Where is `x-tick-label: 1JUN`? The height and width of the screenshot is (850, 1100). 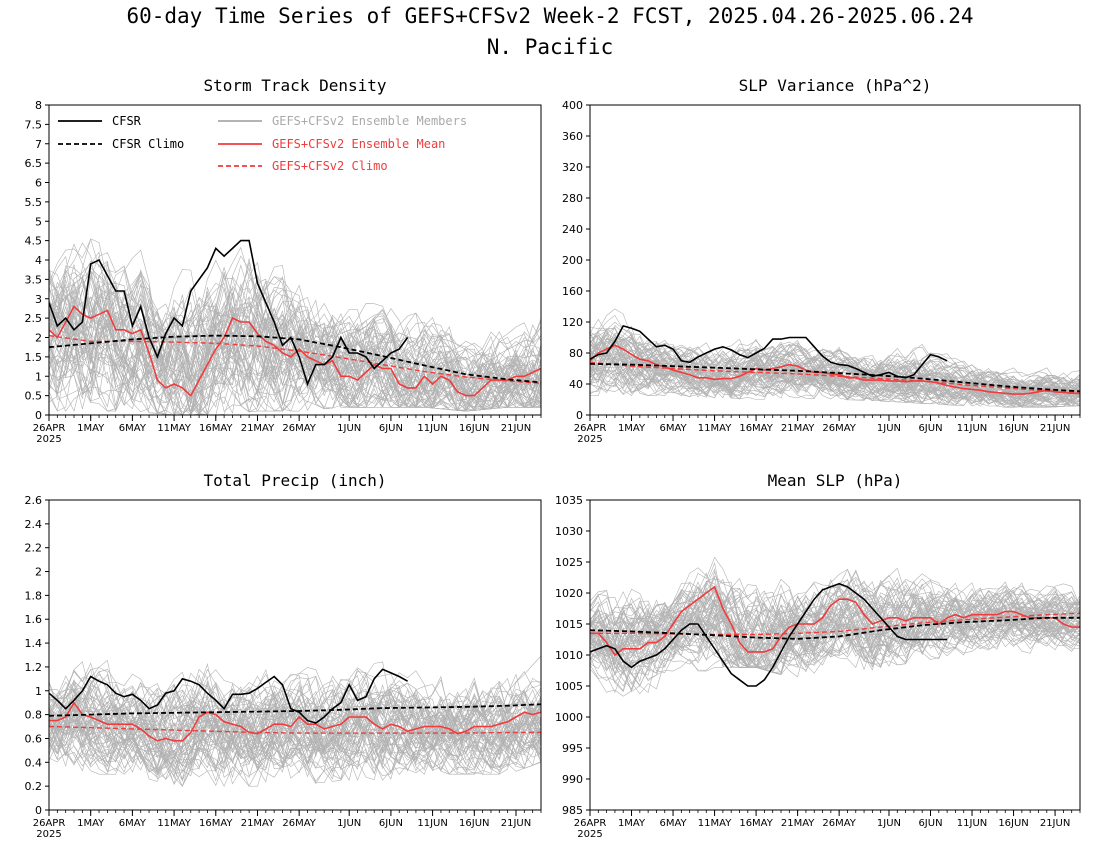
x-tick-label: 1JUN is located at coordinates (889, 428).